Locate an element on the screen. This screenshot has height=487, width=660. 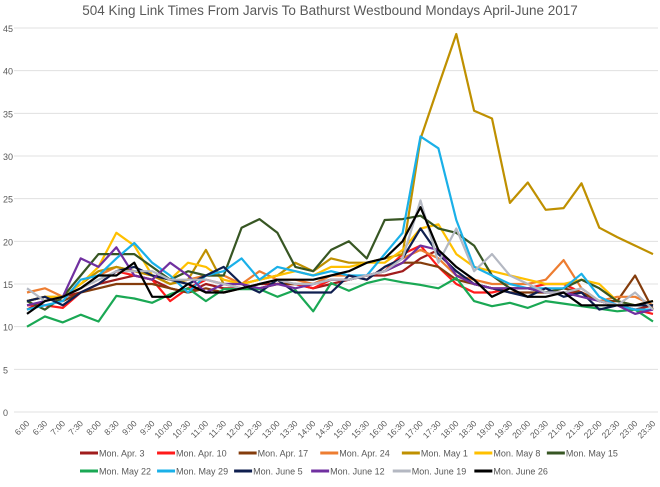
y-tick-label: 0 is located at coordinates (5, 413).